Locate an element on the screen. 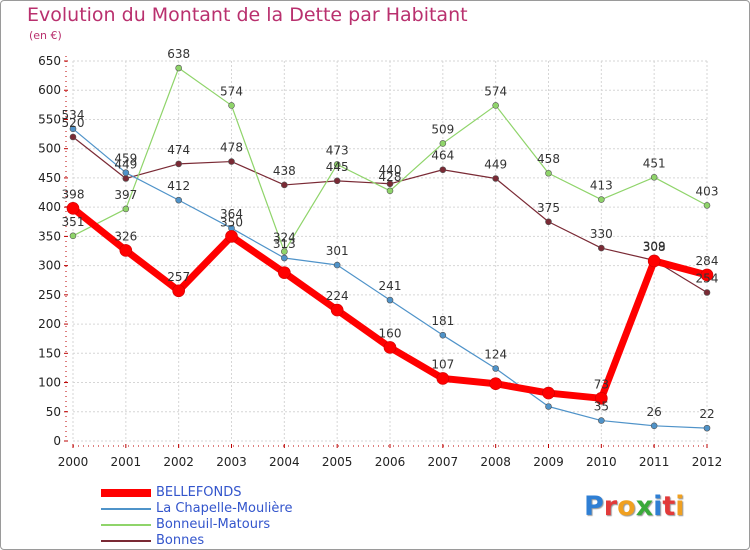 This screenshot has width=750, height=550. data-label: 474 is located at coordinates (178, 150).